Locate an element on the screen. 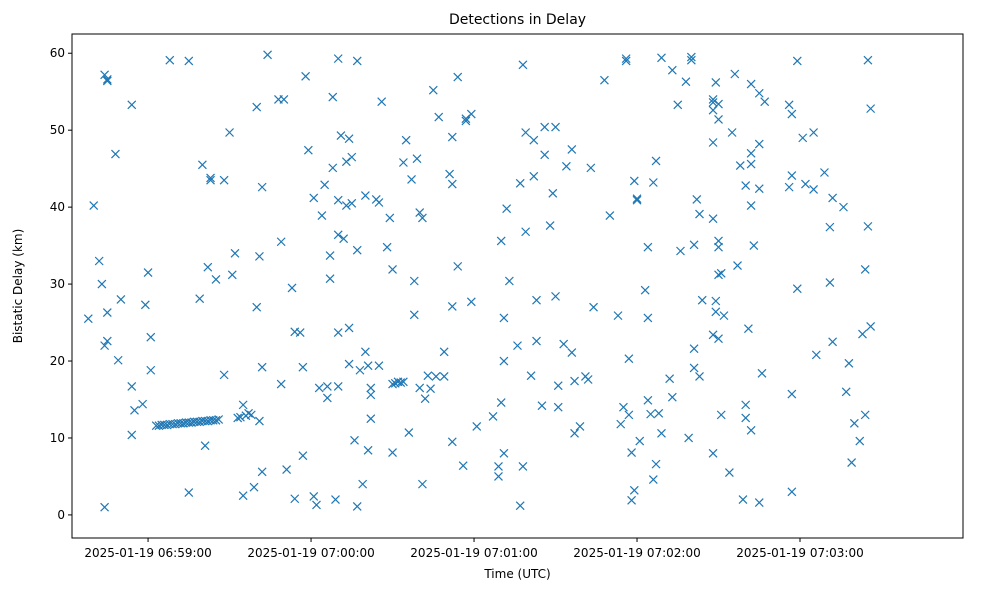 Image resolution: width=989 pixels, height=590 pixels. y-tick-label: 30 is located at coordinates (57, 284).